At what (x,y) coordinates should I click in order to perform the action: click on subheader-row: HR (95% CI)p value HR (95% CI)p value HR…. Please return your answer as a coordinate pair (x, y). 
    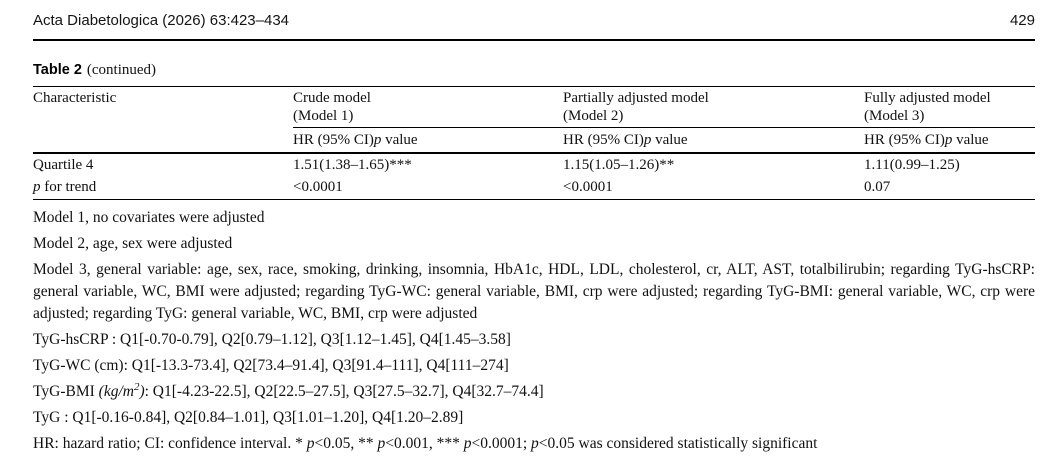
    Looking at the image, I should click on (534, 140).